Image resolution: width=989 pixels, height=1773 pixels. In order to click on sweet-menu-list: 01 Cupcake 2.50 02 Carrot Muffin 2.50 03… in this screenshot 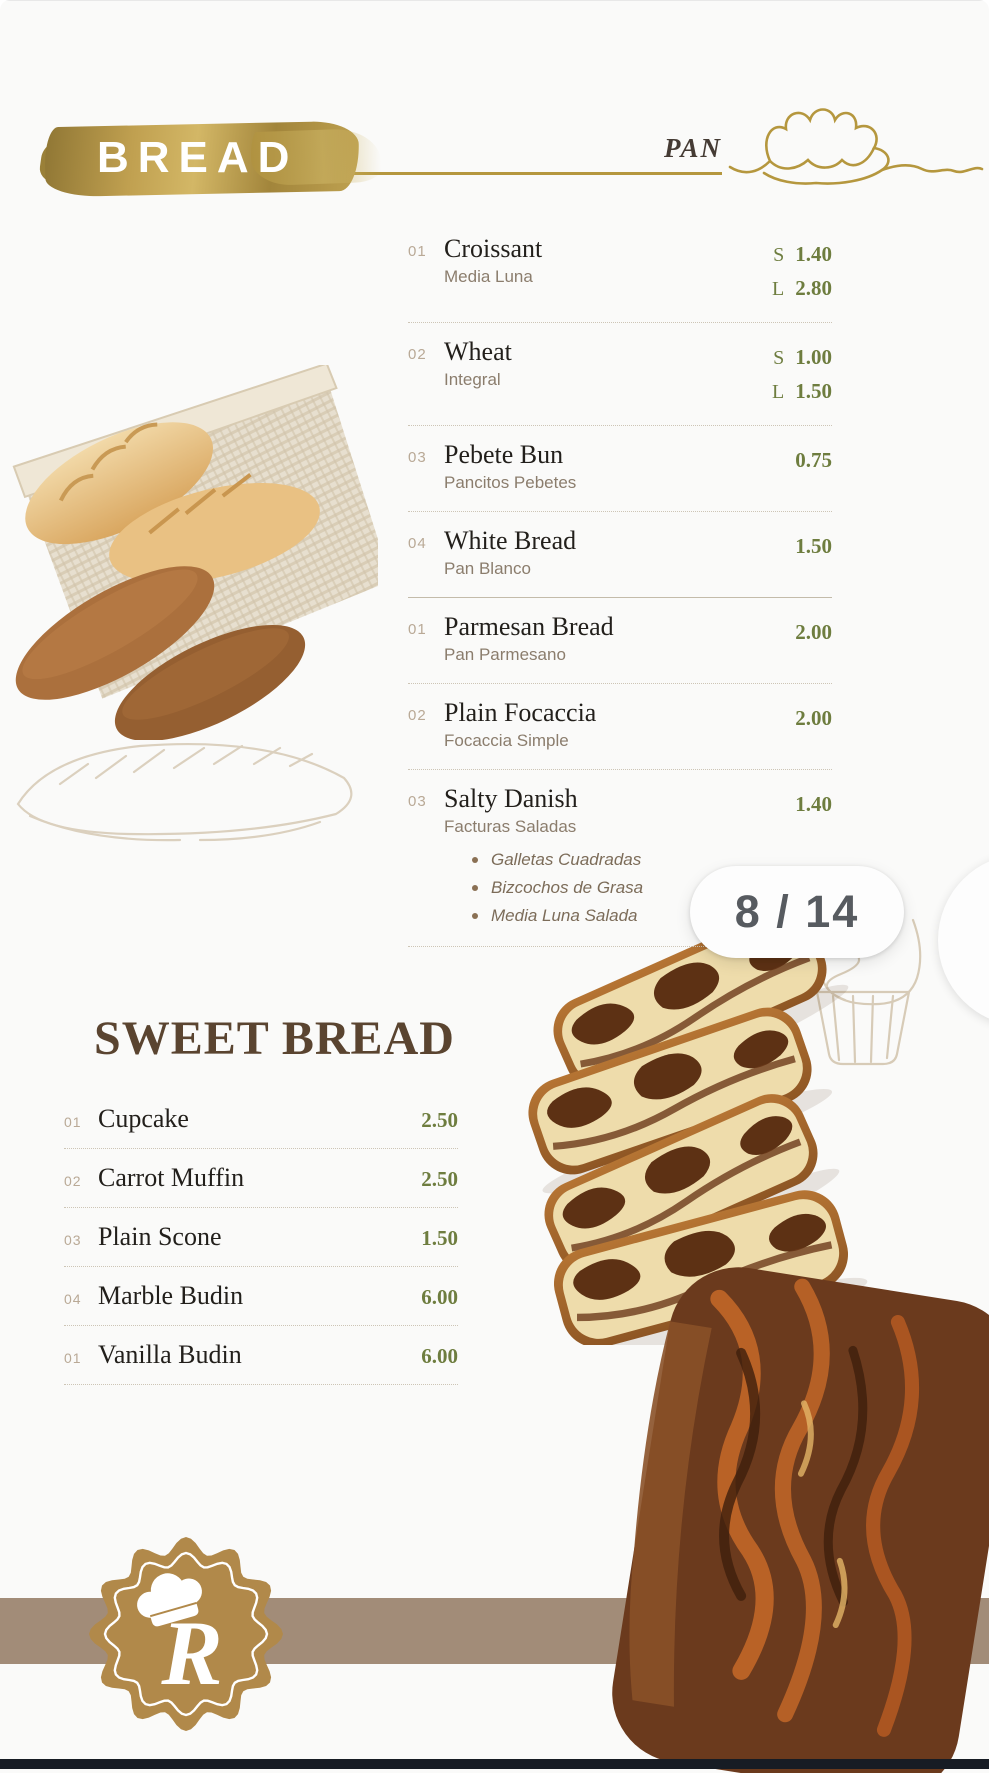, I will do `click(261, 1237)`.